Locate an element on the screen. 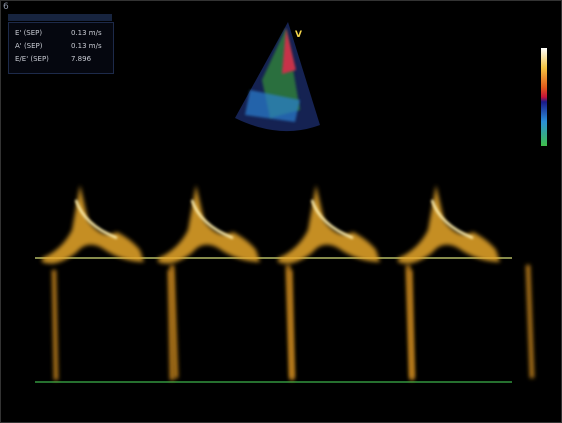 The image size is (562, 423). measurement-label: E/E' (SEP) is located at coordinates (32, 59).